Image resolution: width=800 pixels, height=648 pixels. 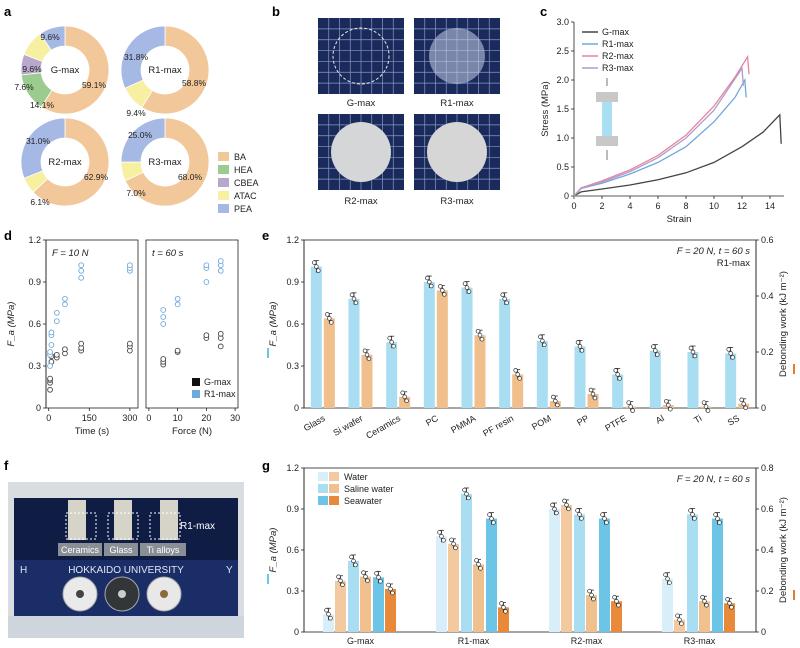 I want to click on donut-slice-ba, so click(x=175, y=70).